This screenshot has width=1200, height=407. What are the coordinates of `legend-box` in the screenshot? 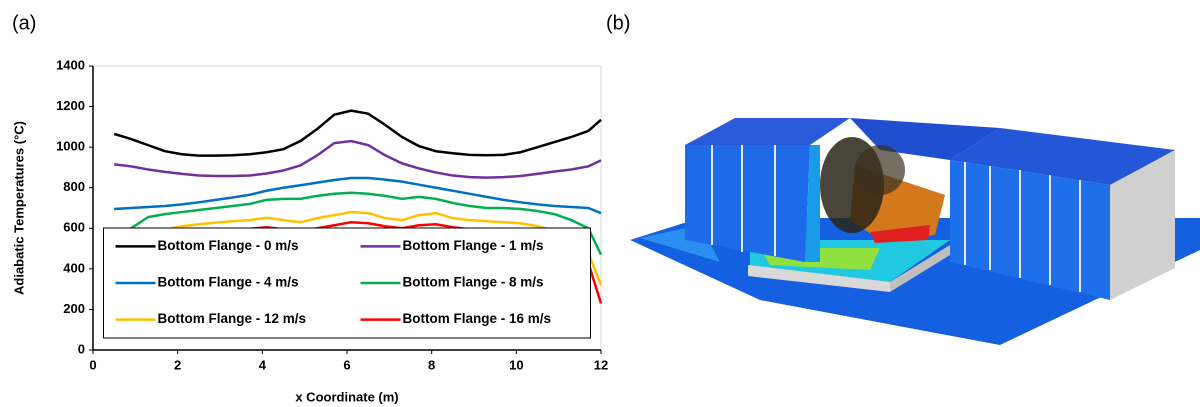 It's located at (347, 283).